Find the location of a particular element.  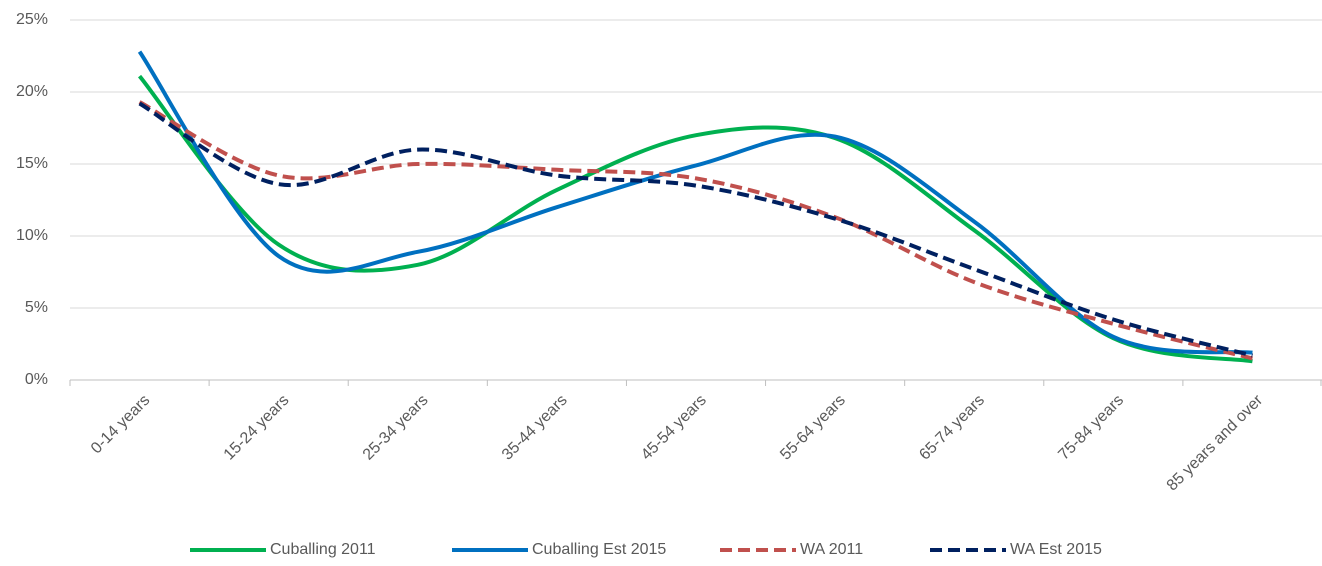

legend-label: WA 2011 is located at coordinates (831, 549).